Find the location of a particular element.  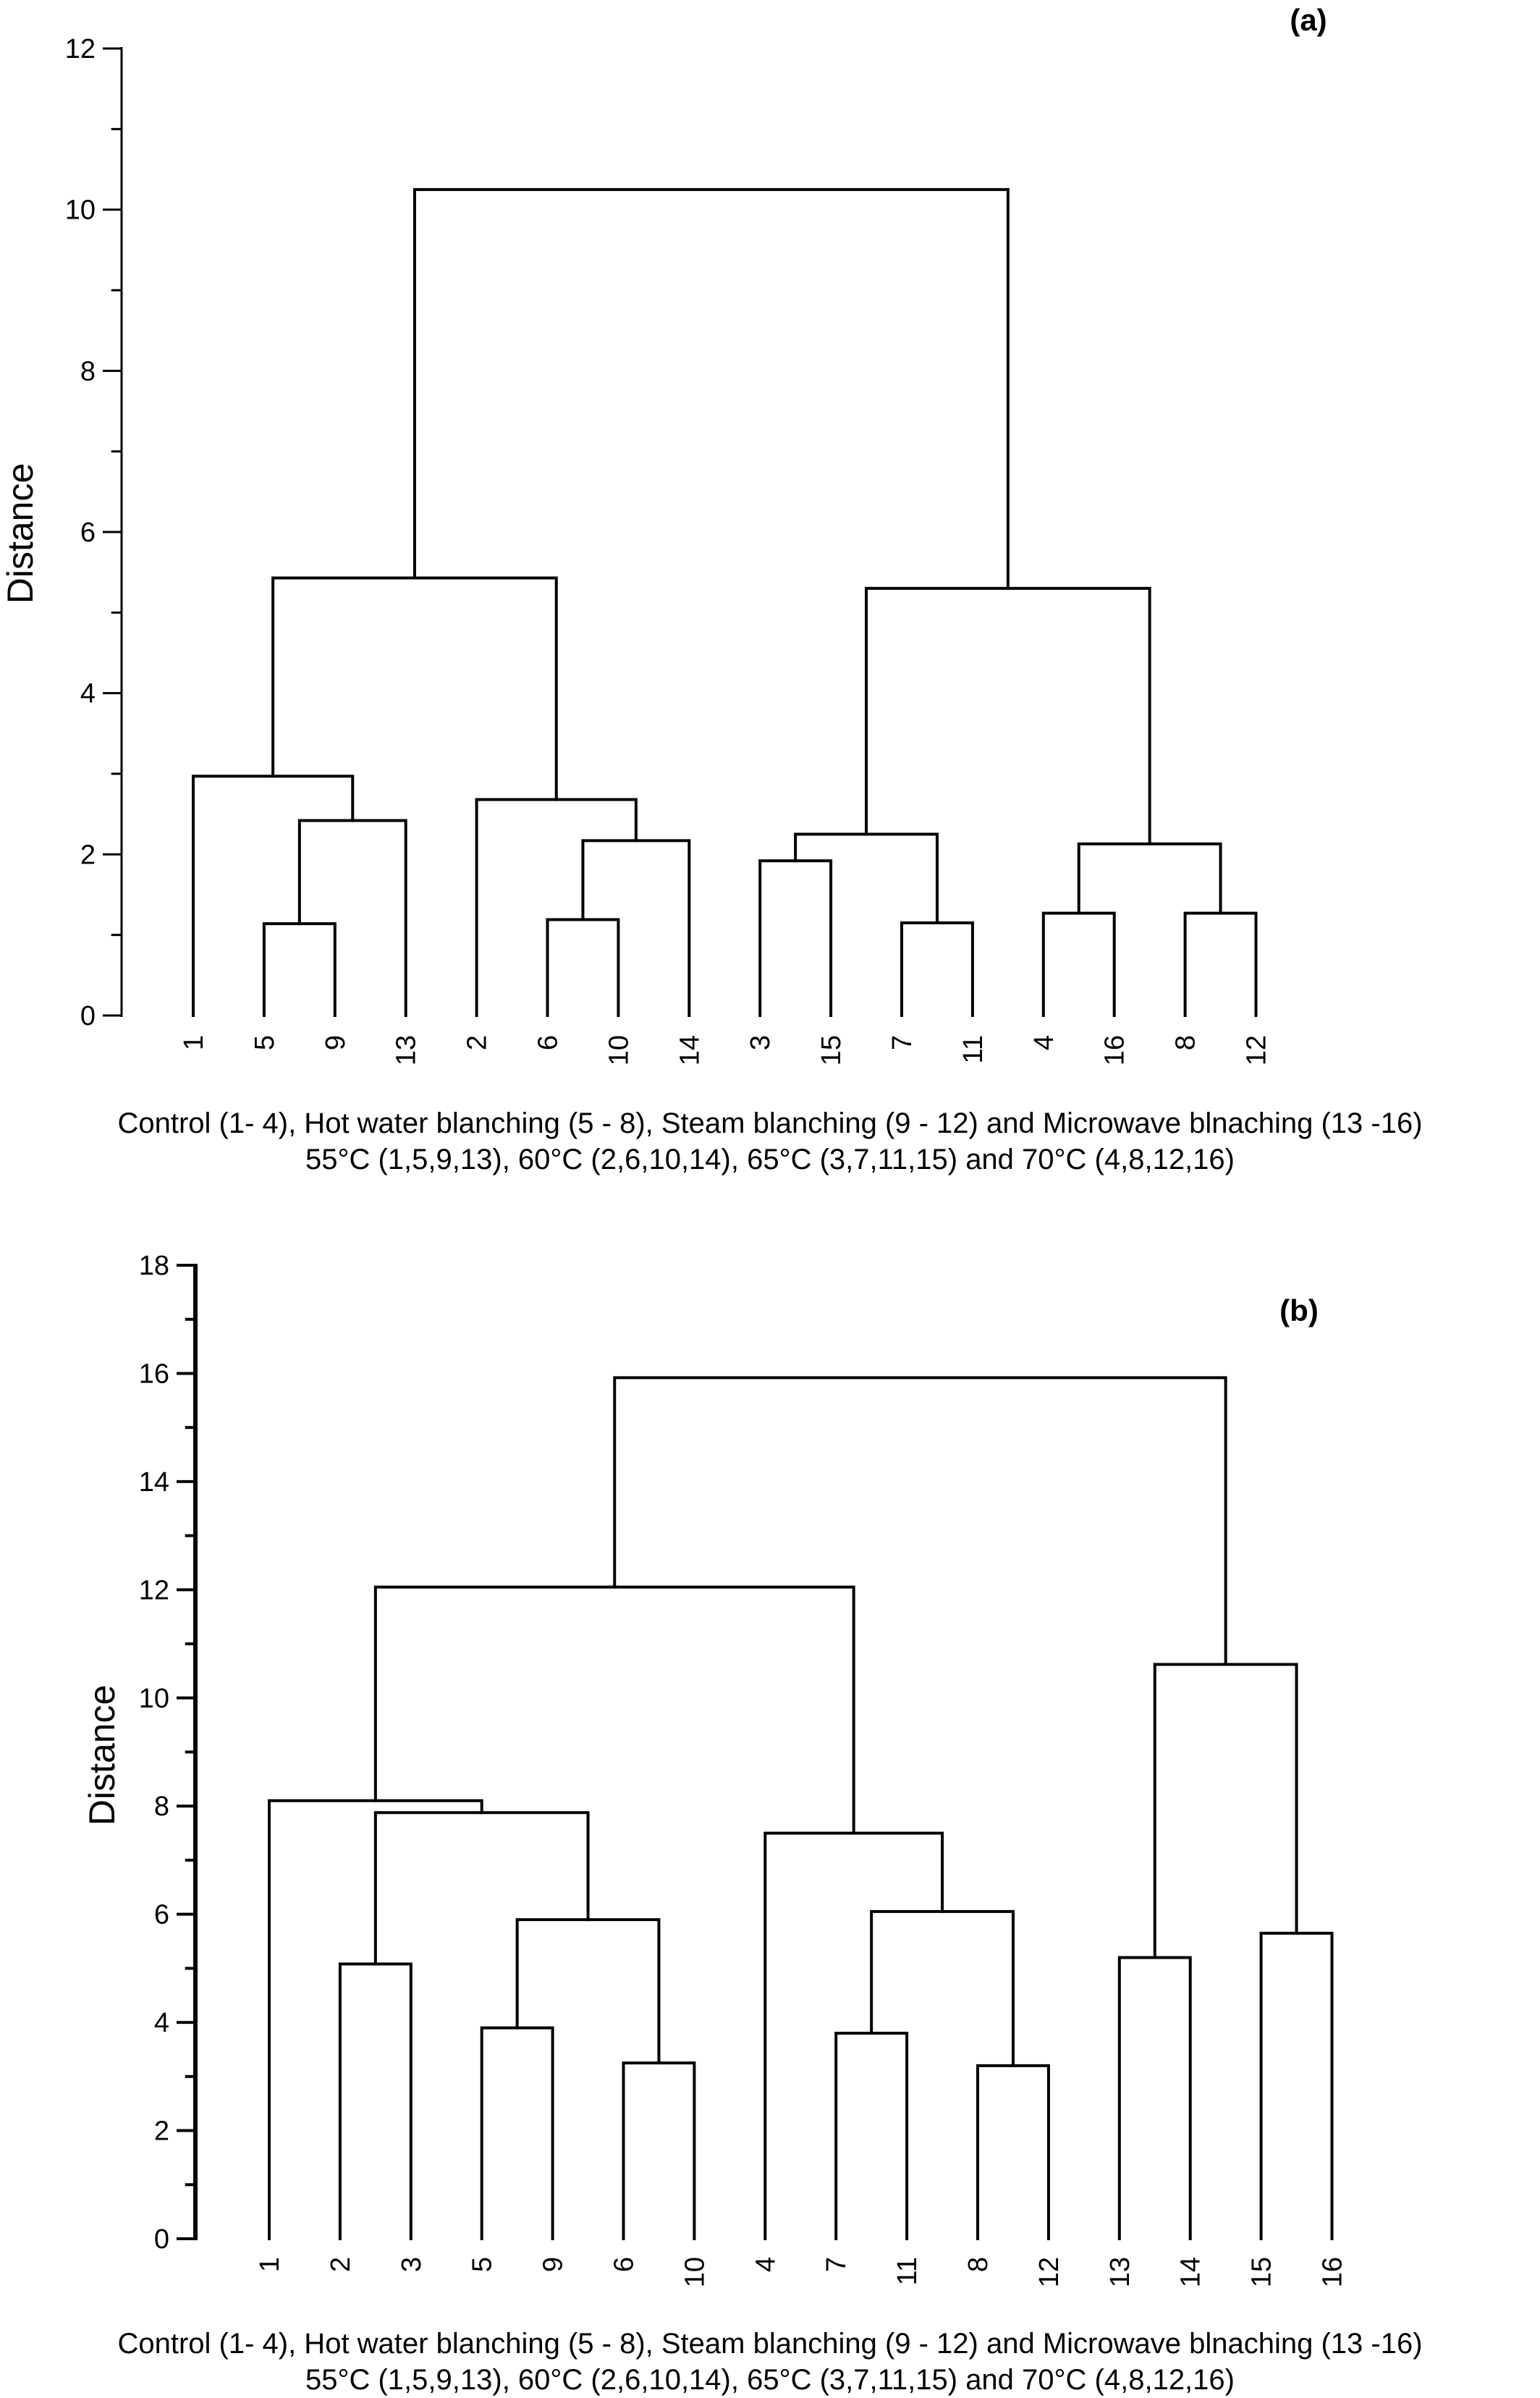

dendrogram-link-b5 is located at coordinates (375, 2101).